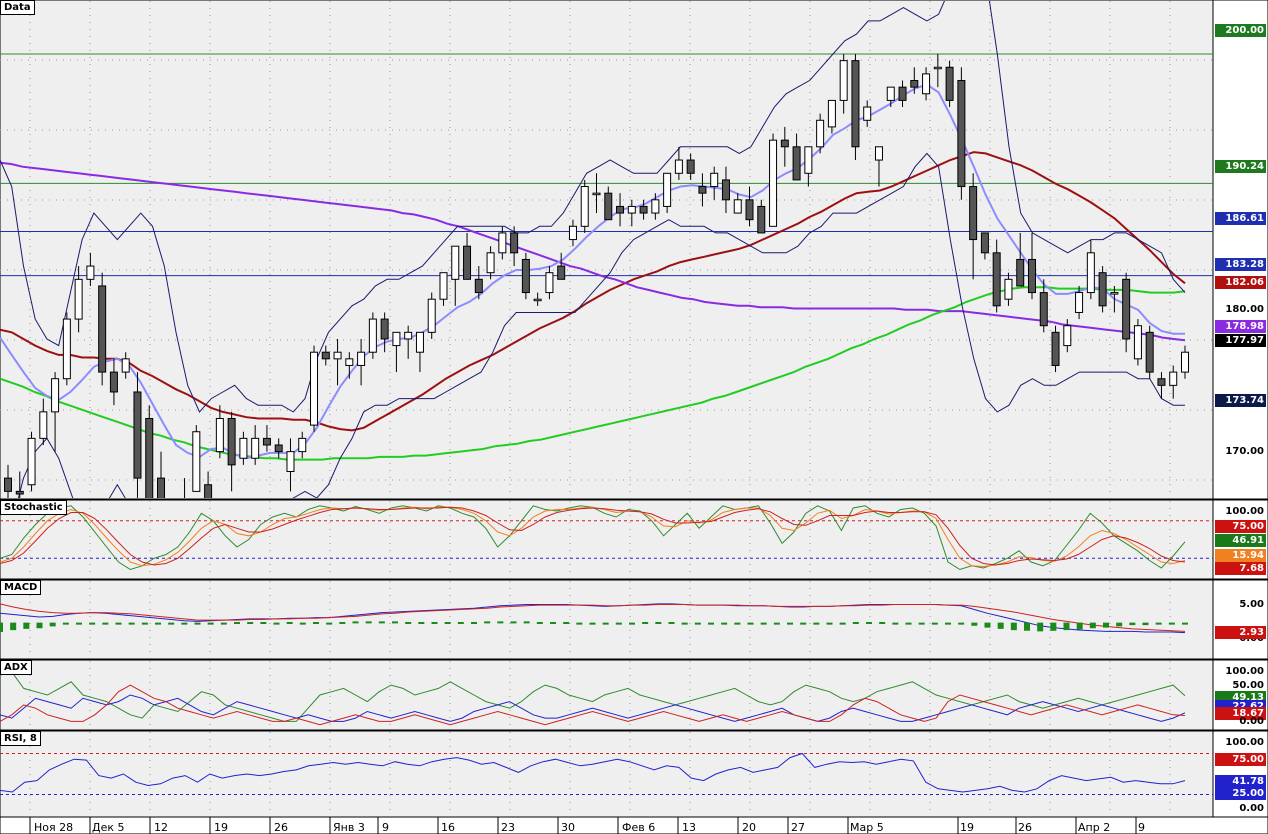  I want to click on panel-label-rsi: RSI, 8, so click(20, 738).